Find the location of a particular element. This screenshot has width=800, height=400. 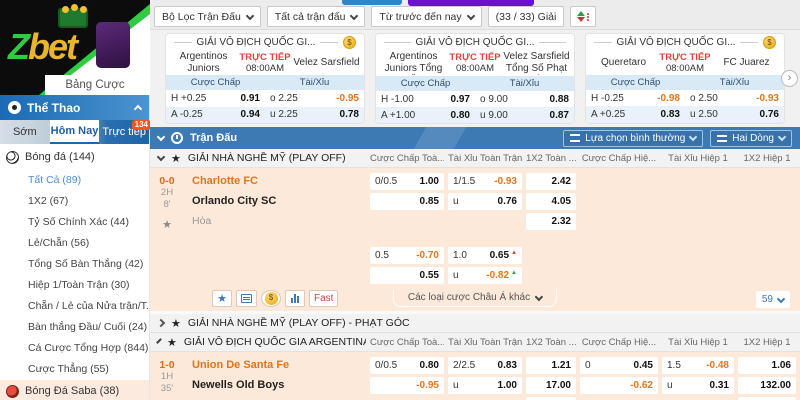

odds-col-1x2-ft: 1.21 17.00 5.30 is located at coordinates (551, 378).